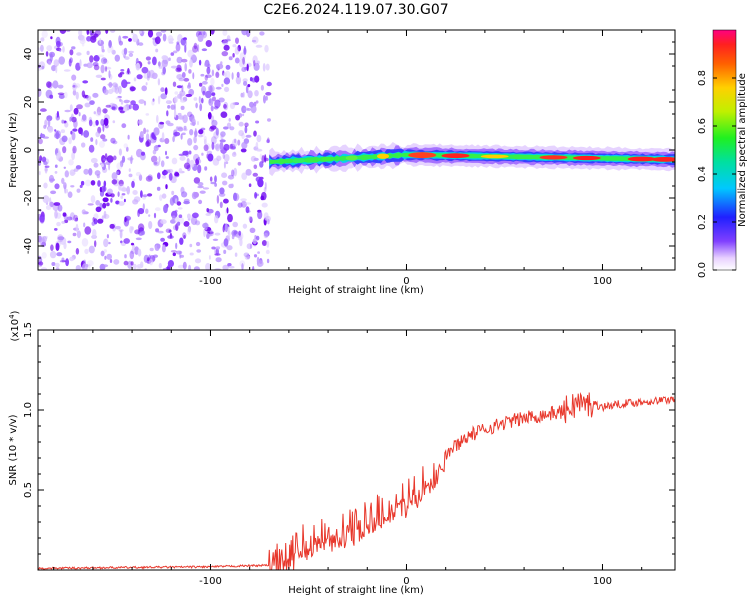 This screenshot has height=600, width=750. Describe the element at coordinates (28, 150) in the screenshot. I see `y-tick-label: 0` at that location.